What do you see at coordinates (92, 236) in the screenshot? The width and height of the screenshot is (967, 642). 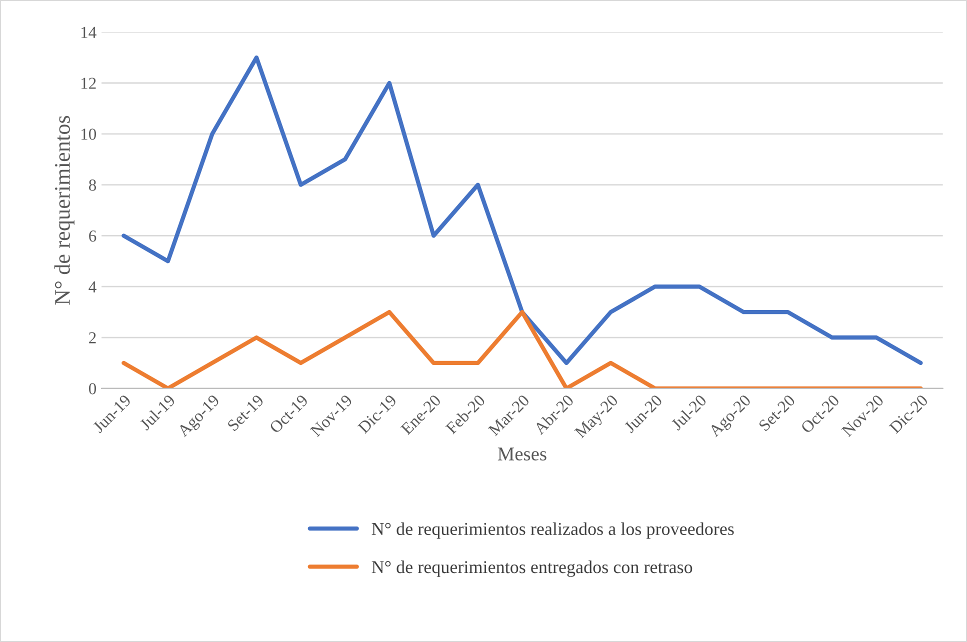 I see `y-tick-label: 6` at bounding box center [92, 236].